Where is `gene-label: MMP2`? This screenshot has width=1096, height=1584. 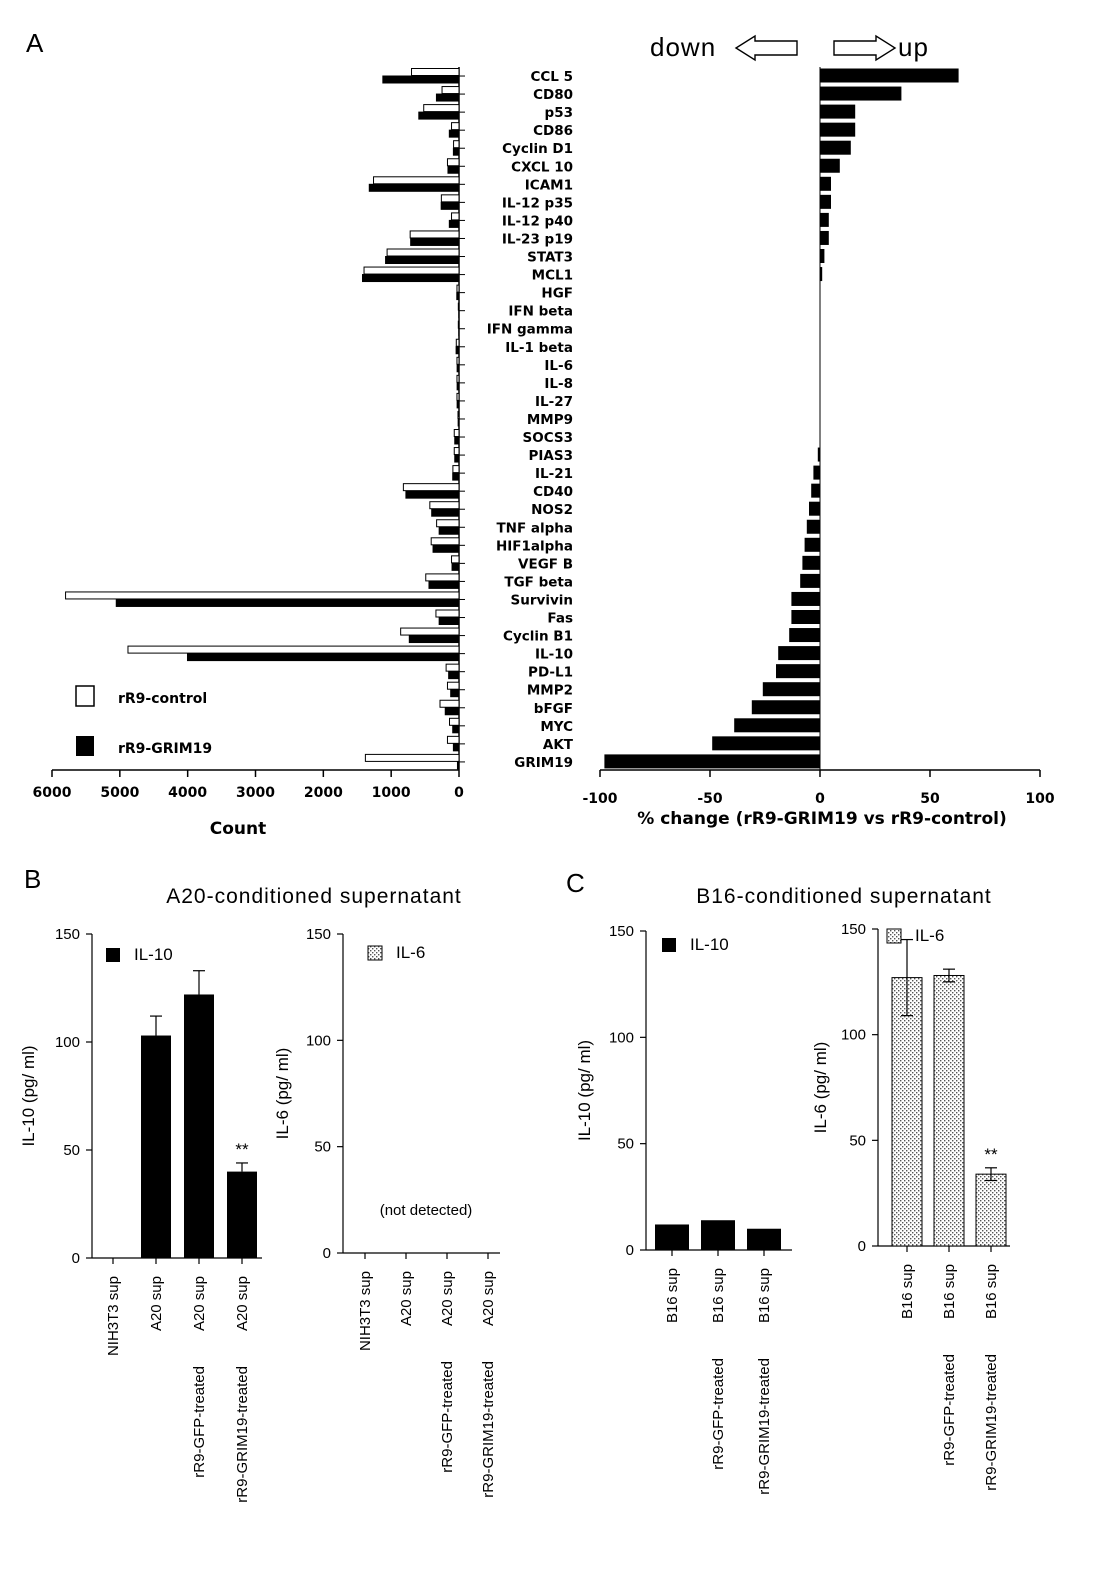
gene-label: MMP2 is located at coordinates (550, 691).